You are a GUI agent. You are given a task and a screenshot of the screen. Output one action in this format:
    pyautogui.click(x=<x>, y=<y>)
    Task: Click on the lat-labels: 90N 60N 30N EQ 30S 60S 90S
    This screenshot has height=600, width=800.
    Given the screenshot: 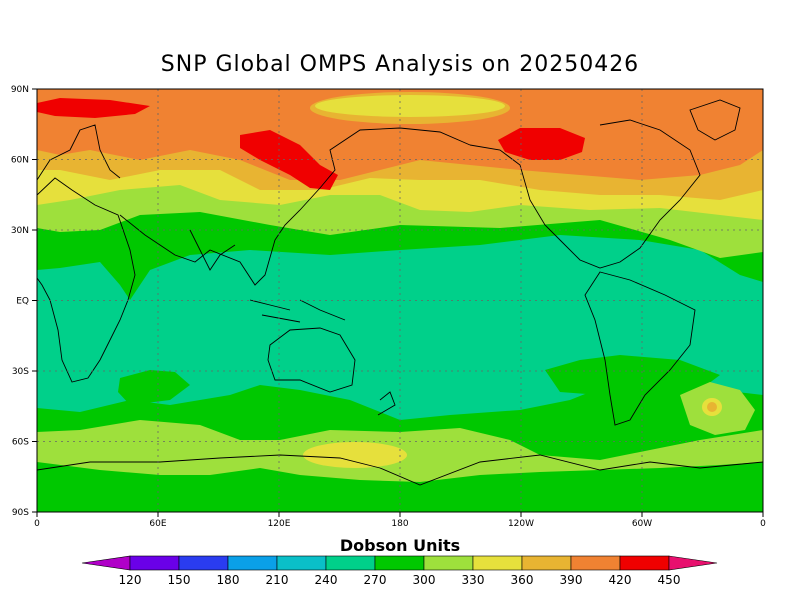 What is the action you would take?
    pyautogui.click(x=20, y=301)
    